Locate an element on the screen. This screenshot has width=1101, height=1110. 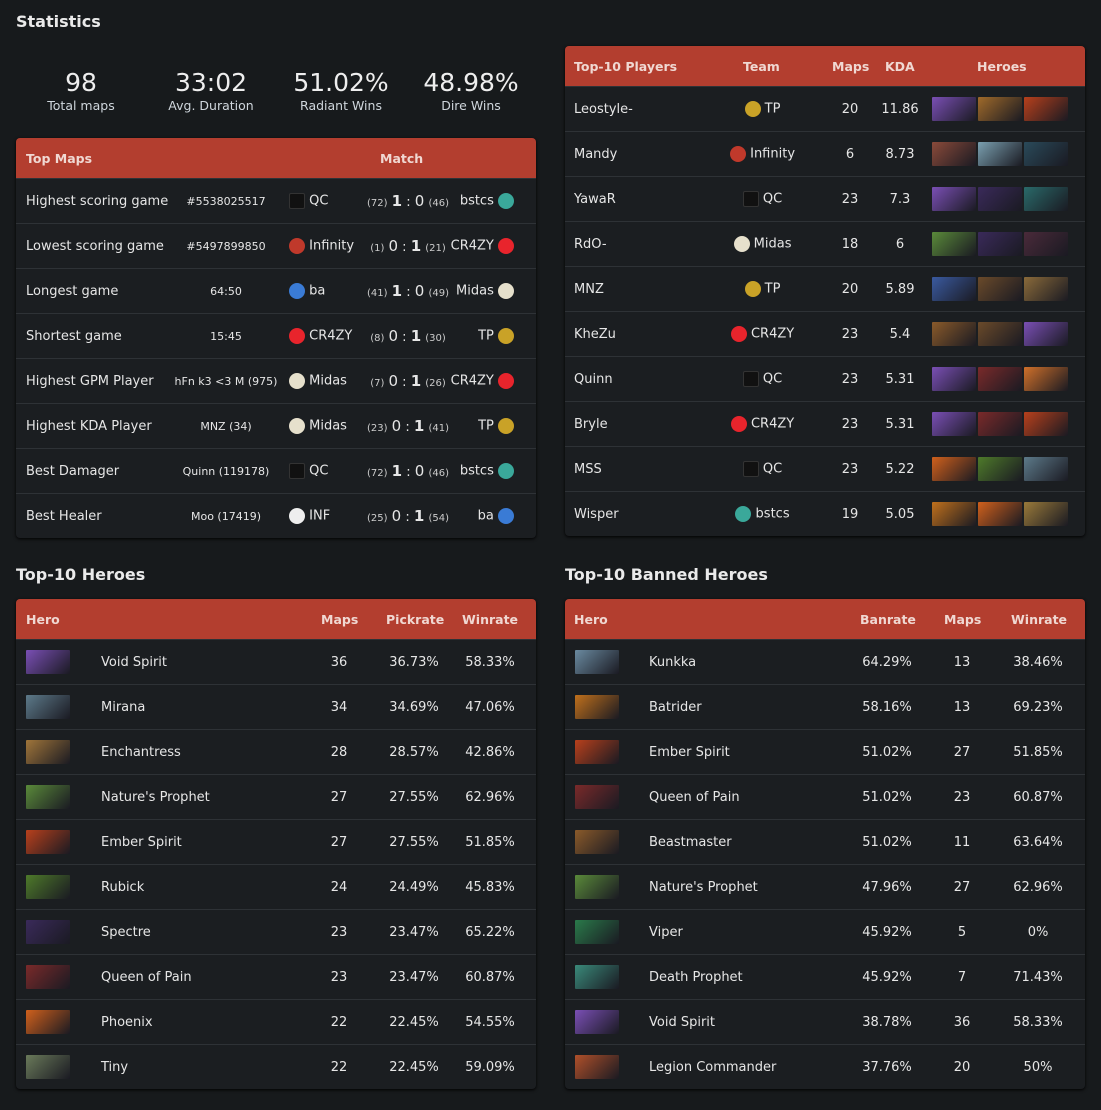
kda: 8.73 is located at coordinates (900, 154).